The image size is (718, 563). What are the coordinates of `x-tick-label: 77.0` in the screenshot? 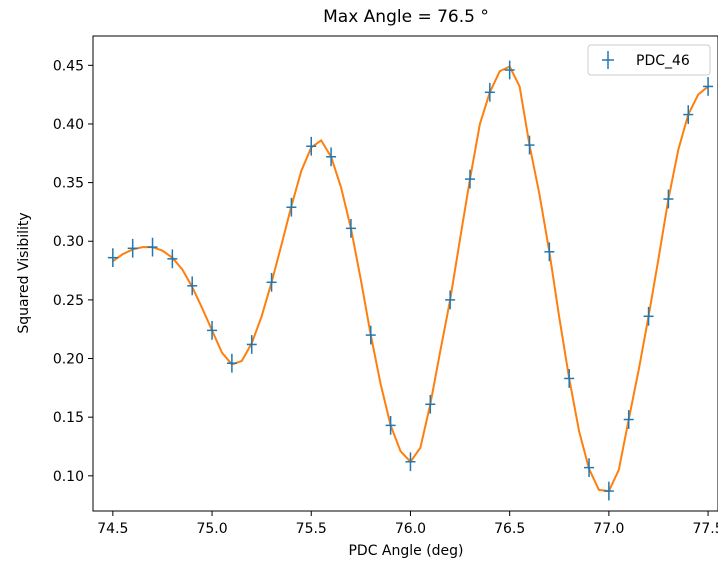 It's located at (608, 529).